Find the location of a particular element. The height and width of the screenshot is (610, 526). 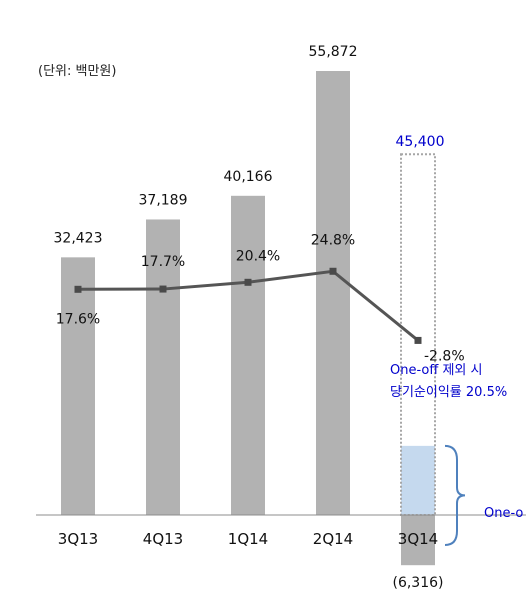

bar-2q14 is located at coordinates (333, 293).